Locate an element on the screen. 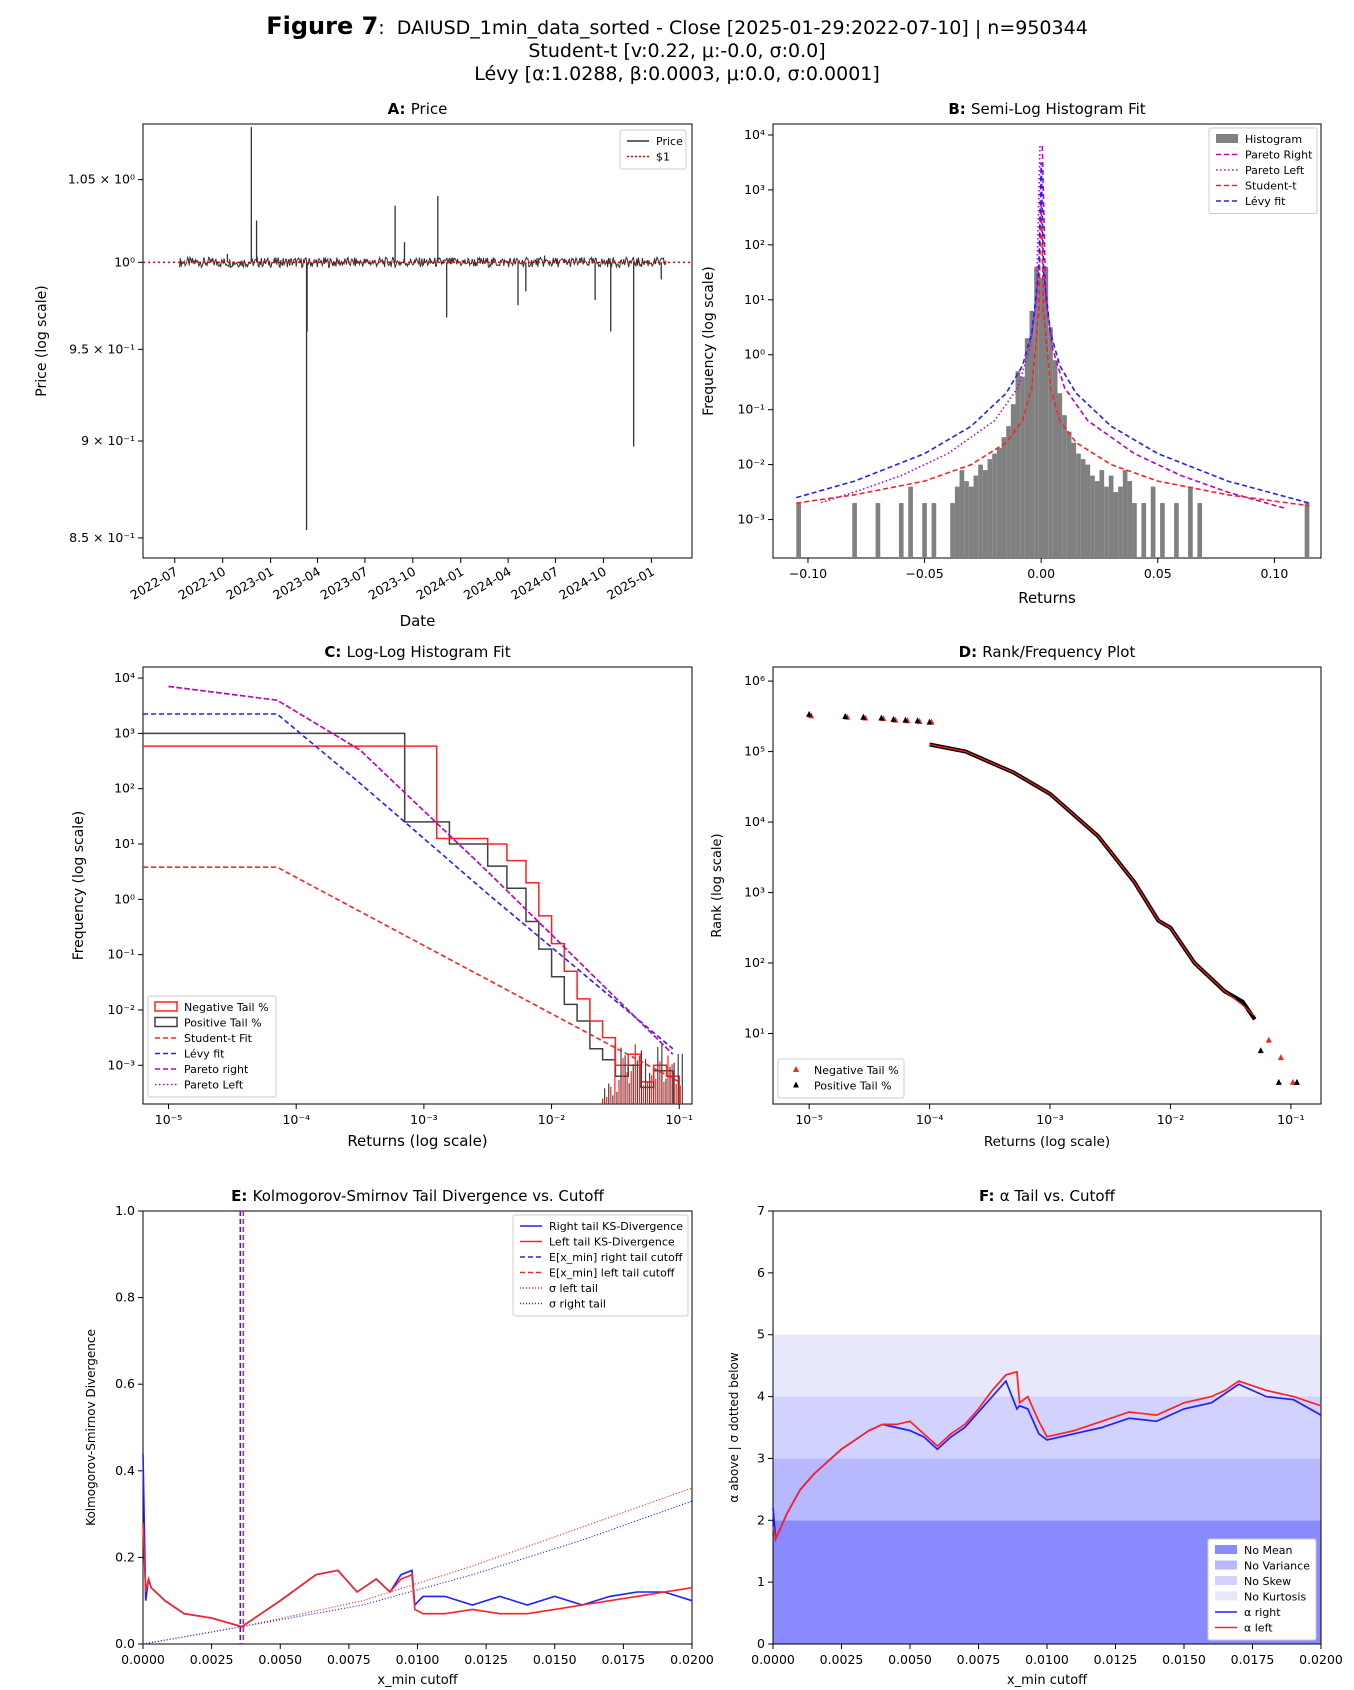 Image resolution: width=1354 pixels, height=1690 pixels. y-tick-label: 10⁶ is located at coordinates (754, 680).